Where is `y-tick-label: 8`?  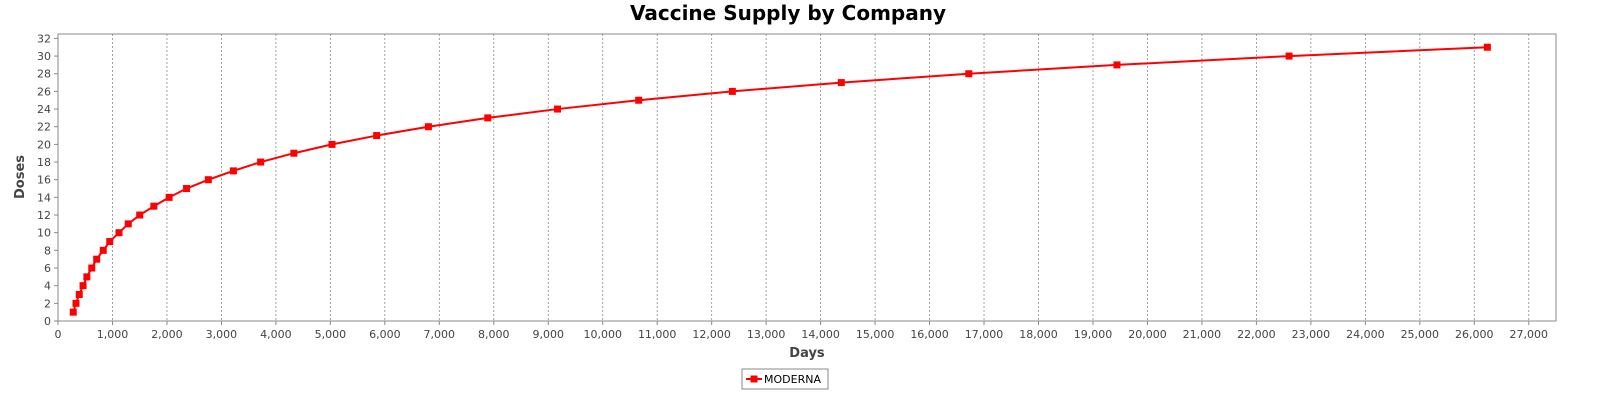 y-tick-label: 8 is located at coordinates (47, 250).